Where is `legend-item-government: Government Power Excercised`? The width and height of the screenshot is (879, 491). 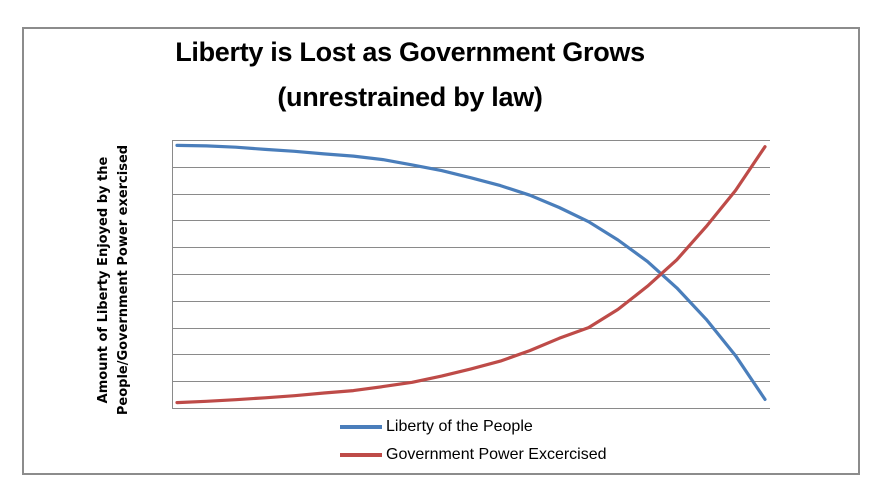
legend-item-government: Government Power Excercised is located at coordinates (473, 455).